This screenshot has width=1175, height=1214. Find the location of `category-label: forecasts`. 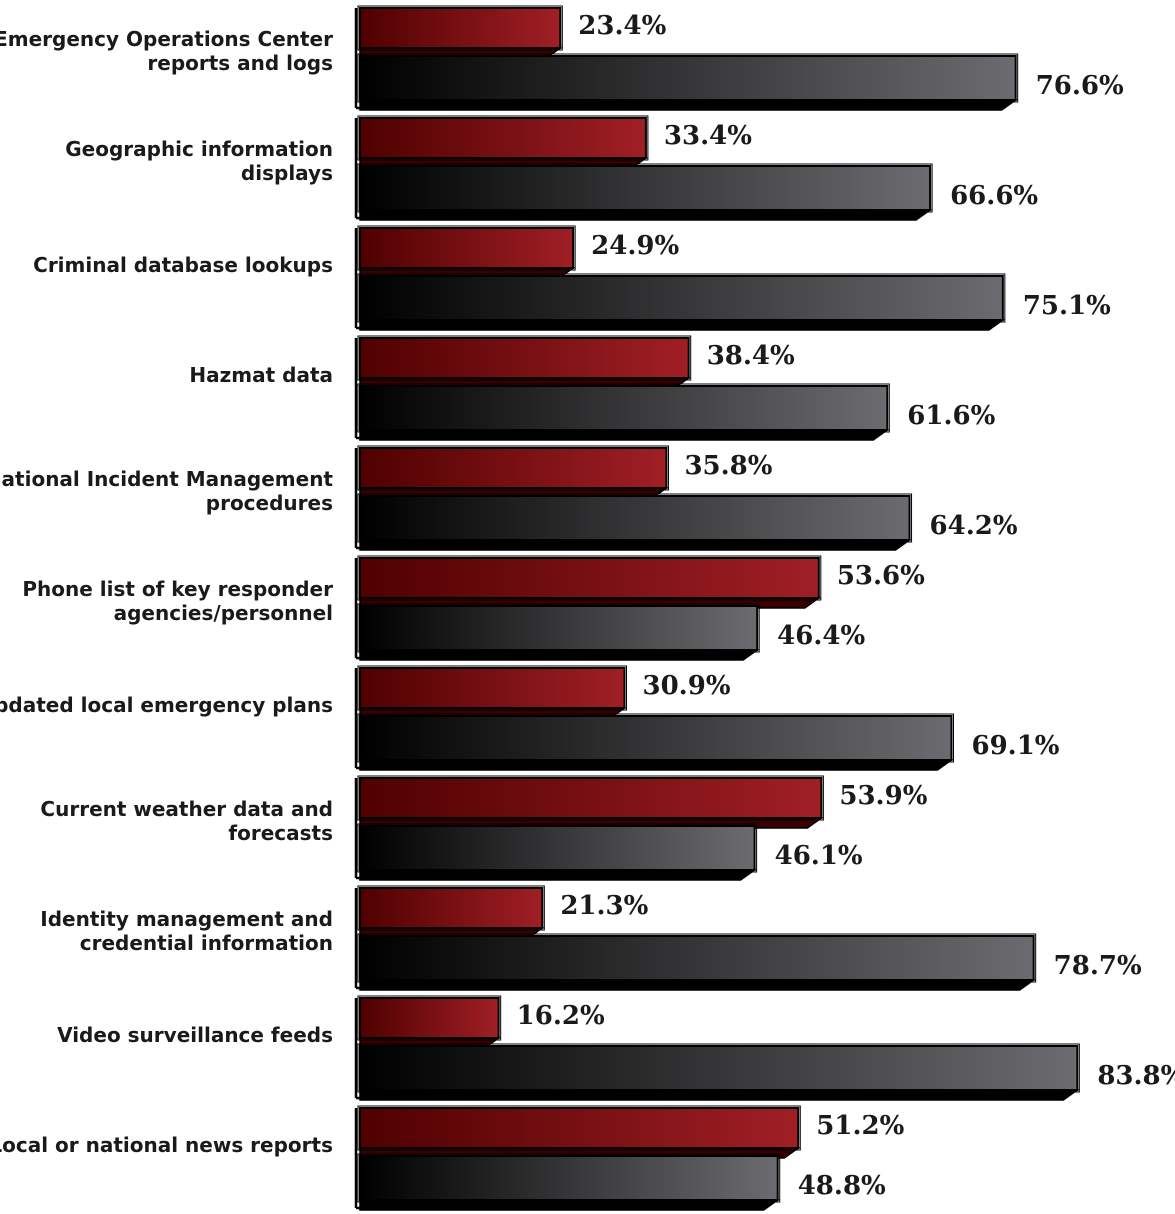

category-label: forecasts is located at coordinates (280, 833).